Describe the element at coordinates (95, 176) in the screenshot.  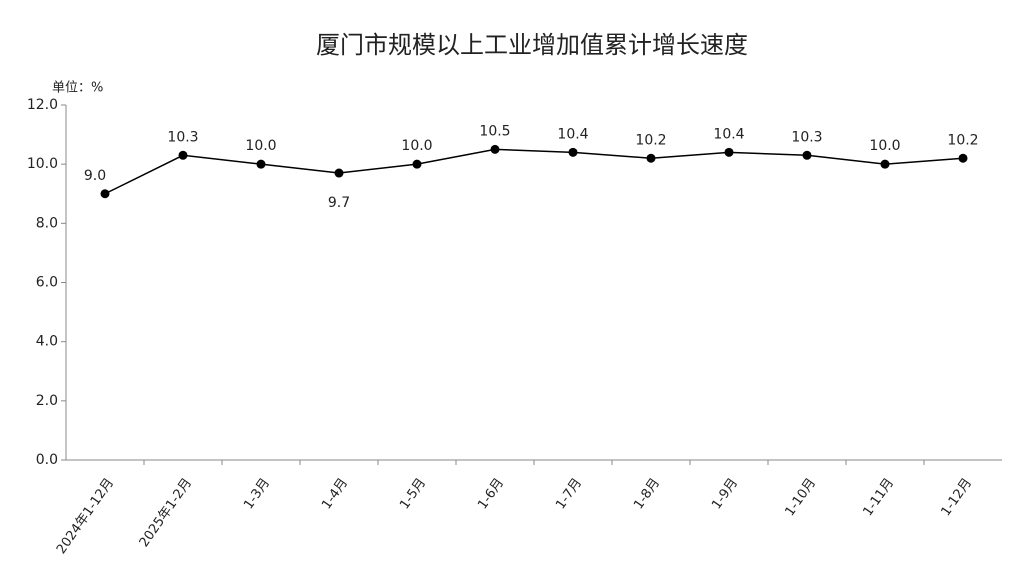
I see `value-label: 9.0` at that location.